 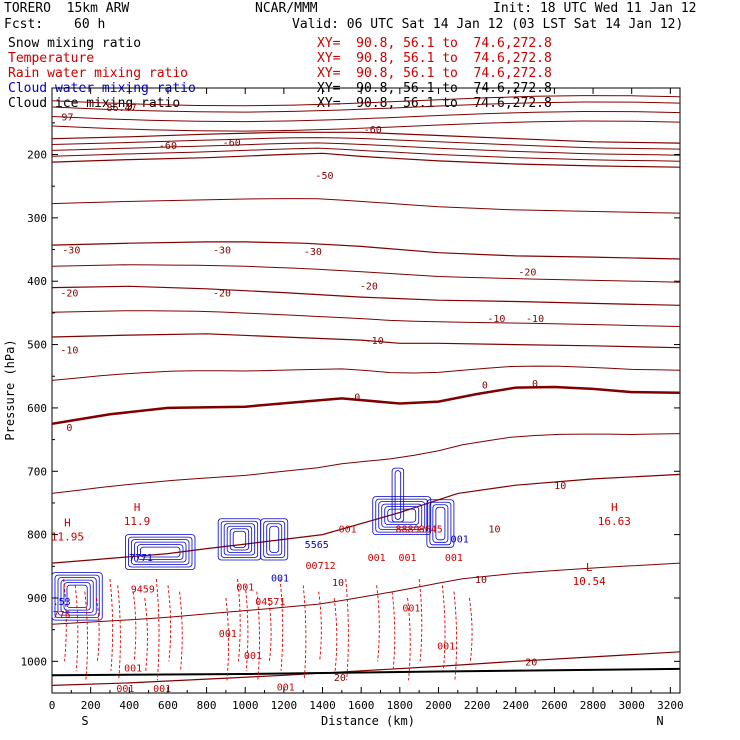 I want to click on x-tick-label: 400, so click(x=129, y=705).